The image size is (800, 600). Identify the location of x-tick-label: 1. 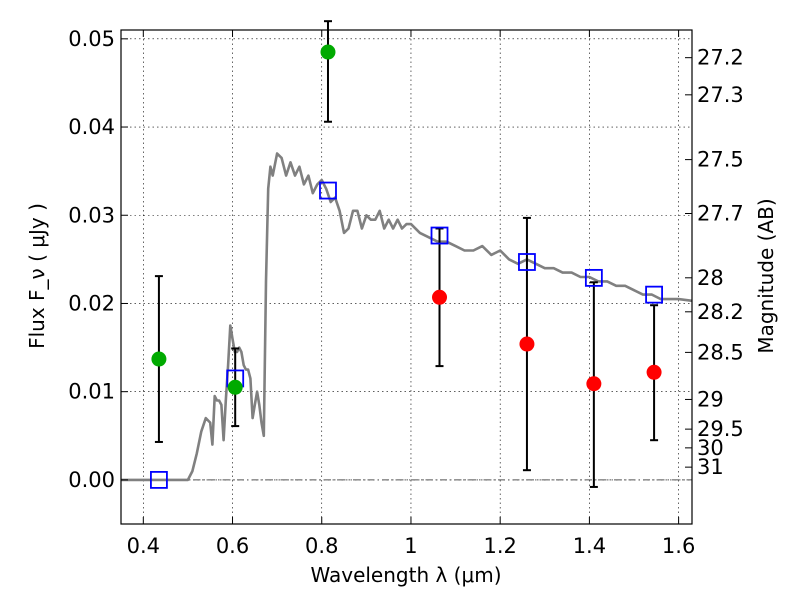
(410, 546).